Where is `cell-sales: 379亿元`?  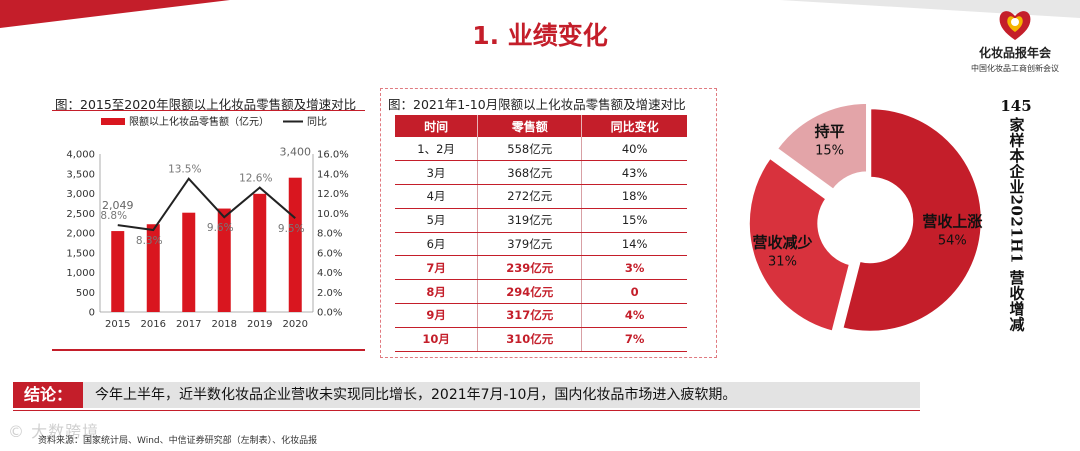
cell-sales: 379亿元 is located at coordinates (530, 244).